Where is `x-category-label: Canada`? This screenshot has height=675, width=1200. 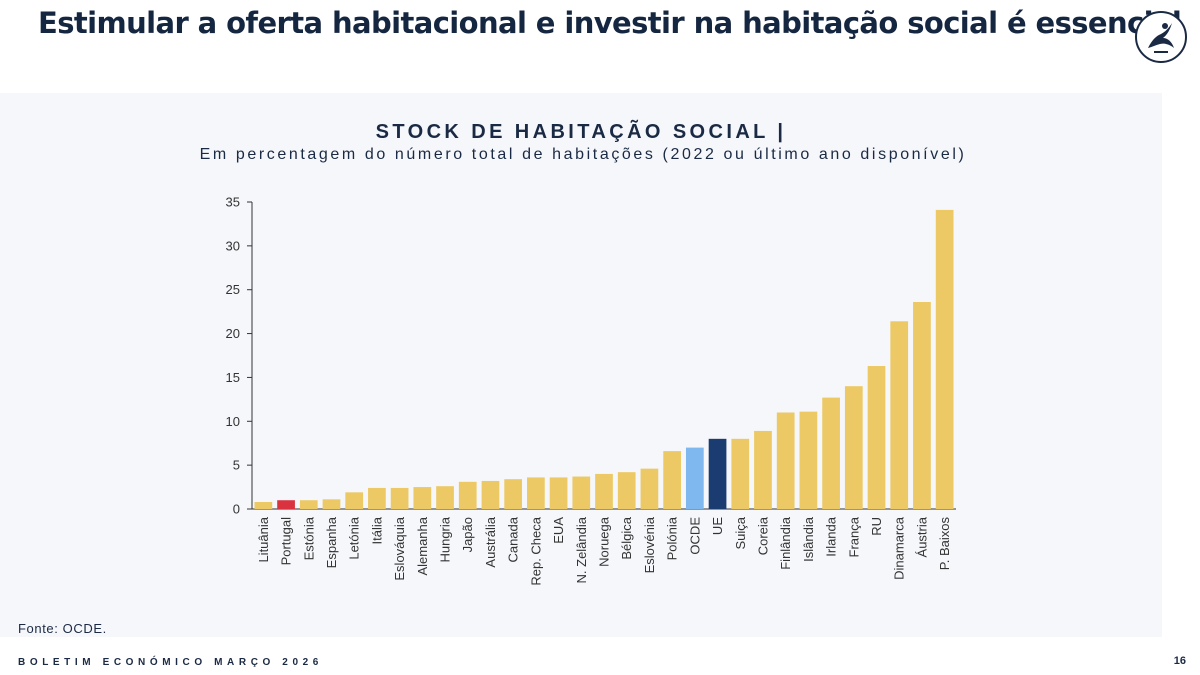
x-category-label: Canada is located at coordinates (513, 539).